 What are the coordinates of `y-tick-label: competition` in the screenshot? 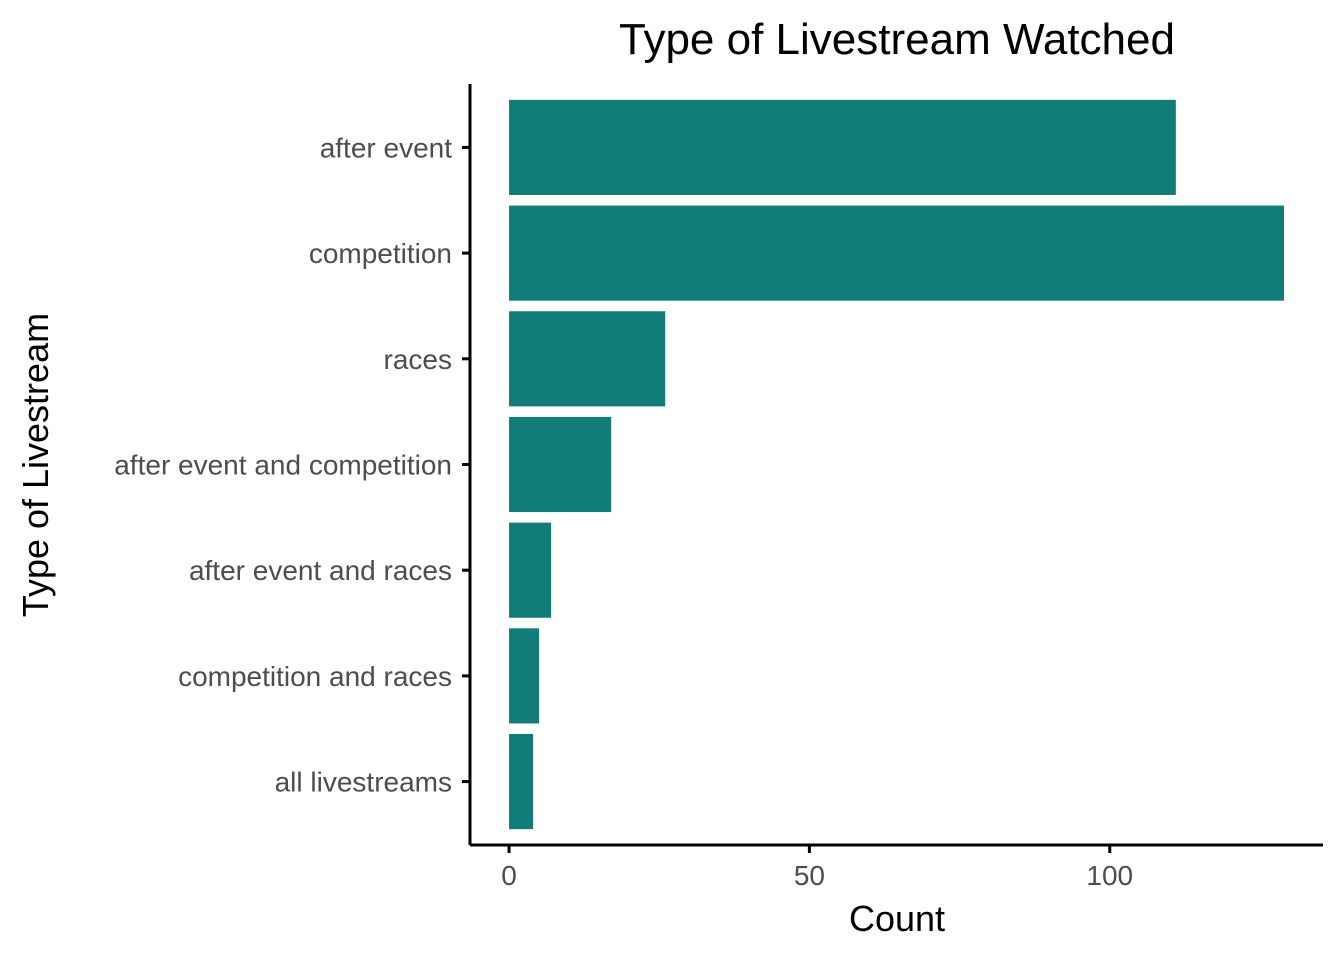 It's located at (380, 253).